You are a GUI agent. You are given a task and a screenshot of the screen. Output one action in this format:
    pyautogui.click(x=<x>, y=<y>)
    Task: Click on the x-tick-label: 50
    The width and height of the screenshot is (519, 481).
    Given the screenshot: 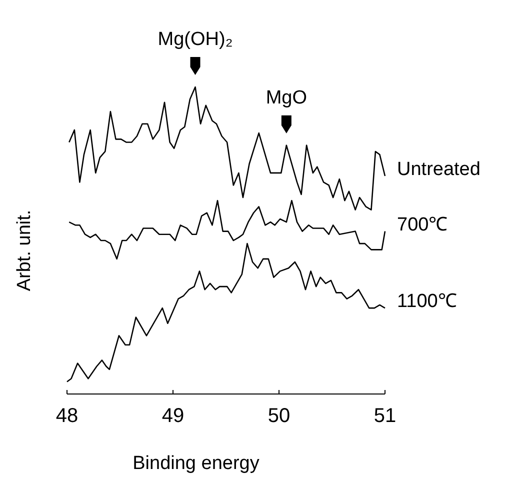 What is the action you would take?
    pyautogui.click(x=279, y=416)
    